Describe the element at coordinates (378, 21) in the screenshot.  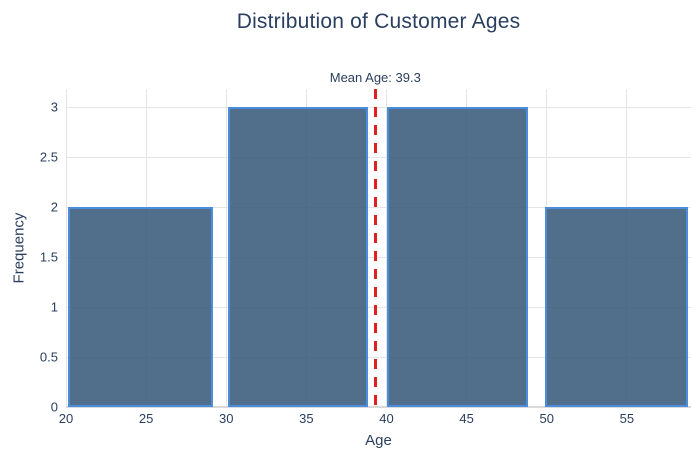
I see `chart-title: Distribution of Customer Ages` at that location.